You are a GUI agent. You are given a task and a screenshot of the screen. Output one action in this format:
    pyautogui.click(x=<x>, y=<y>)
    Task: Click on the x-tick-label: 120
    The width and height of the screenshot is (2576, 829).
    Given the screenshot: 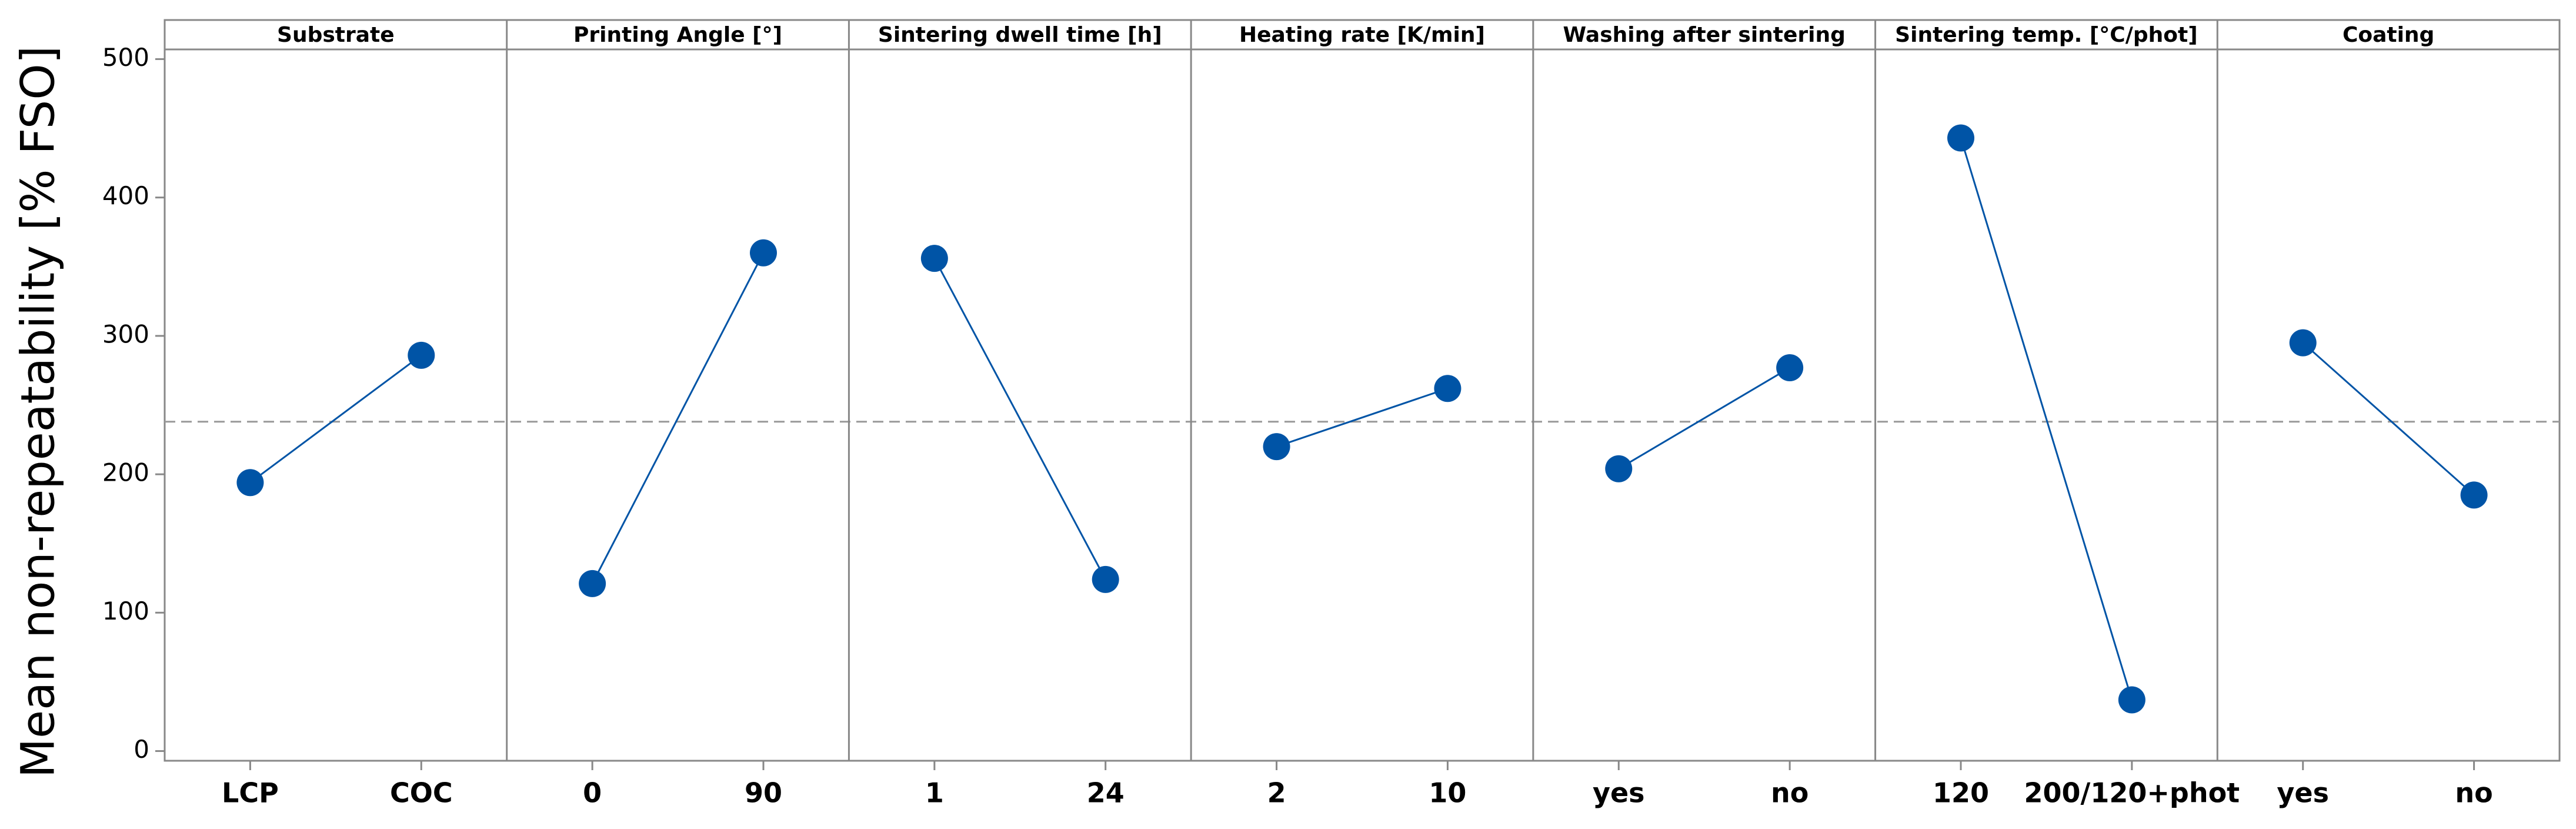 What is the action you would take?
    pyautogui.click(x=1961, y=793)
    